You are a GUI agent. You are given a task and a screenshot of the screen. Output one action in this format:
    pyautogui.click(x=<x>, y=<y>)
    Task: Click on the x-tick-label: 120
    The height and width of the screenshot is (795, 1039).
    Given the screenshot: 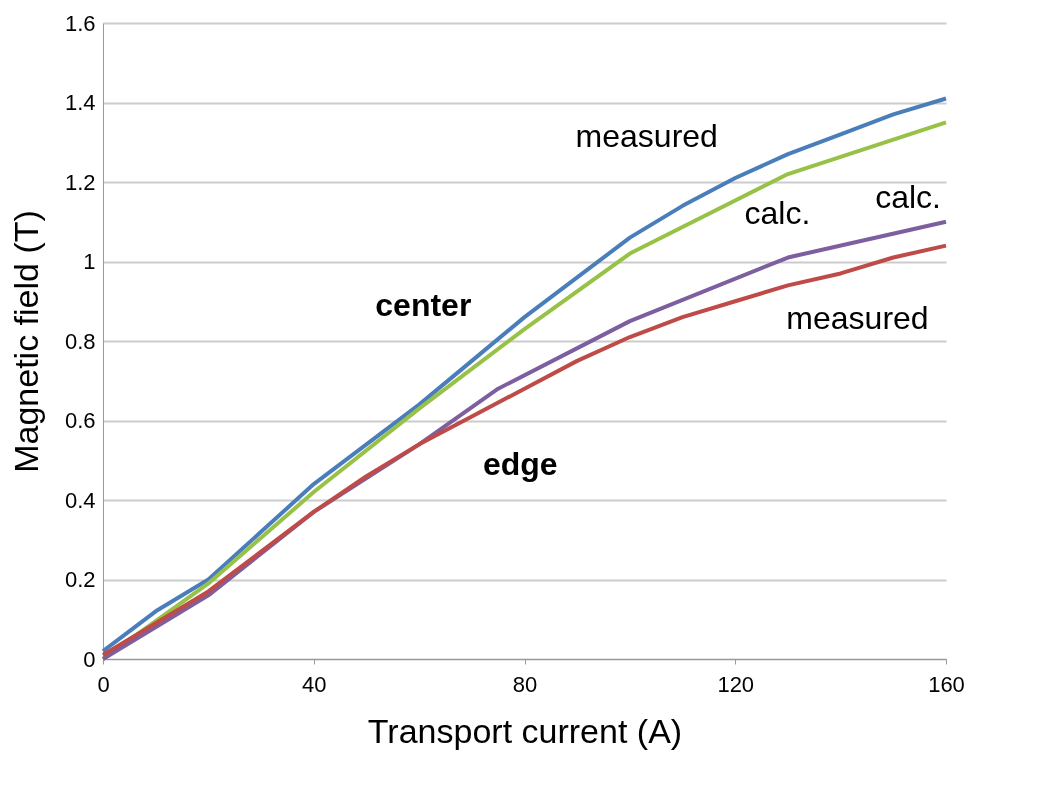 What is the action you would take?
    pyautogui.click(x=736, y=684)
    